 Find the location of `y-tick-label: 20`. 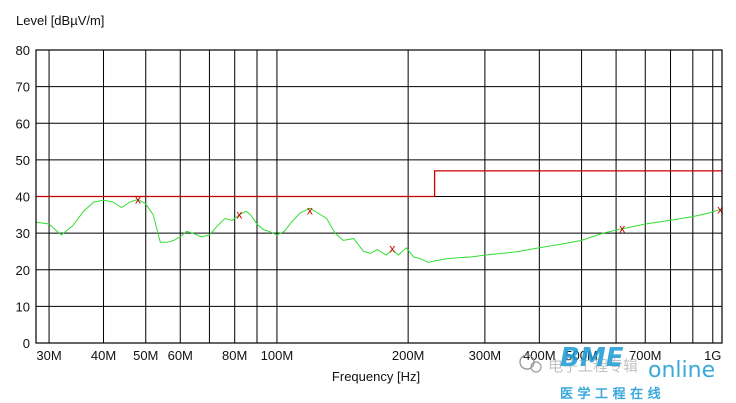

y-tick-label: 20 is located at coordinates (23, 270).